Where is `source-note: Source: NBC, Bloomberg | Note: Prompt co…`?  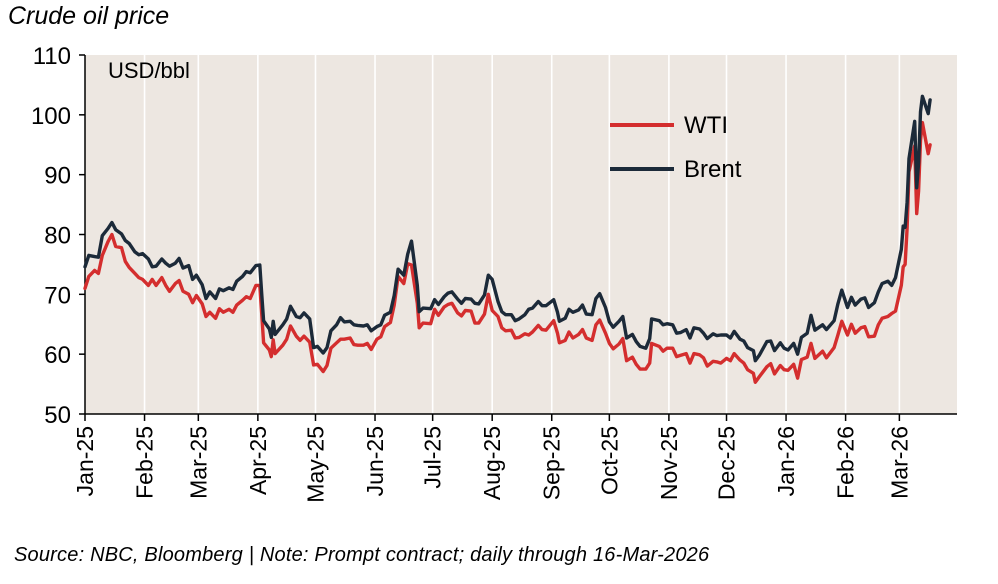
source-note: Source: NBC, Bloomberg | Note: Prompt co… is located at coordinates (362, 555).